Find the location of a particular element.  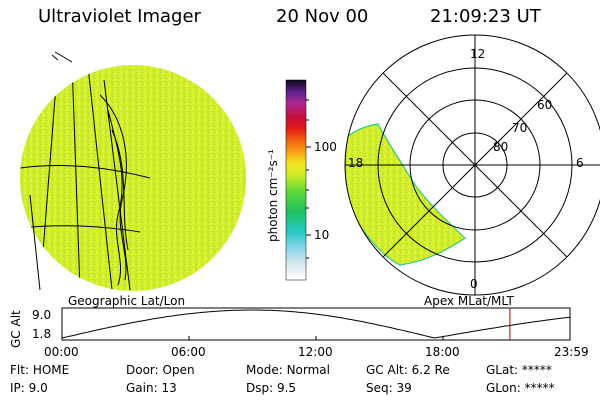

status-flt: Flt: HOME is located at coordinates (40, 370).